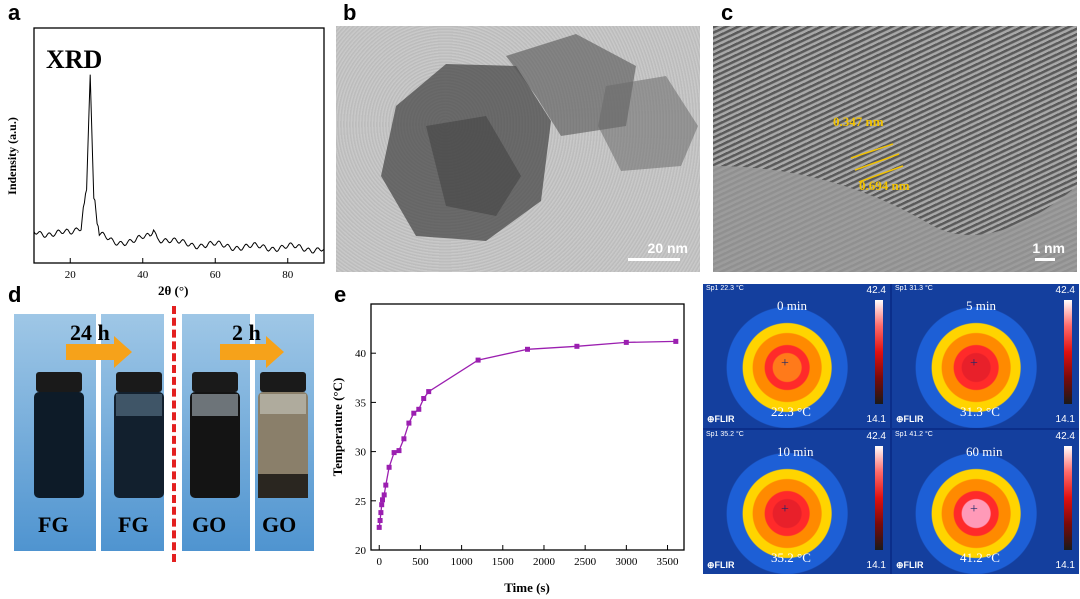  I want to click on thermal-temp: 22.3 °C, so click(791, 411).